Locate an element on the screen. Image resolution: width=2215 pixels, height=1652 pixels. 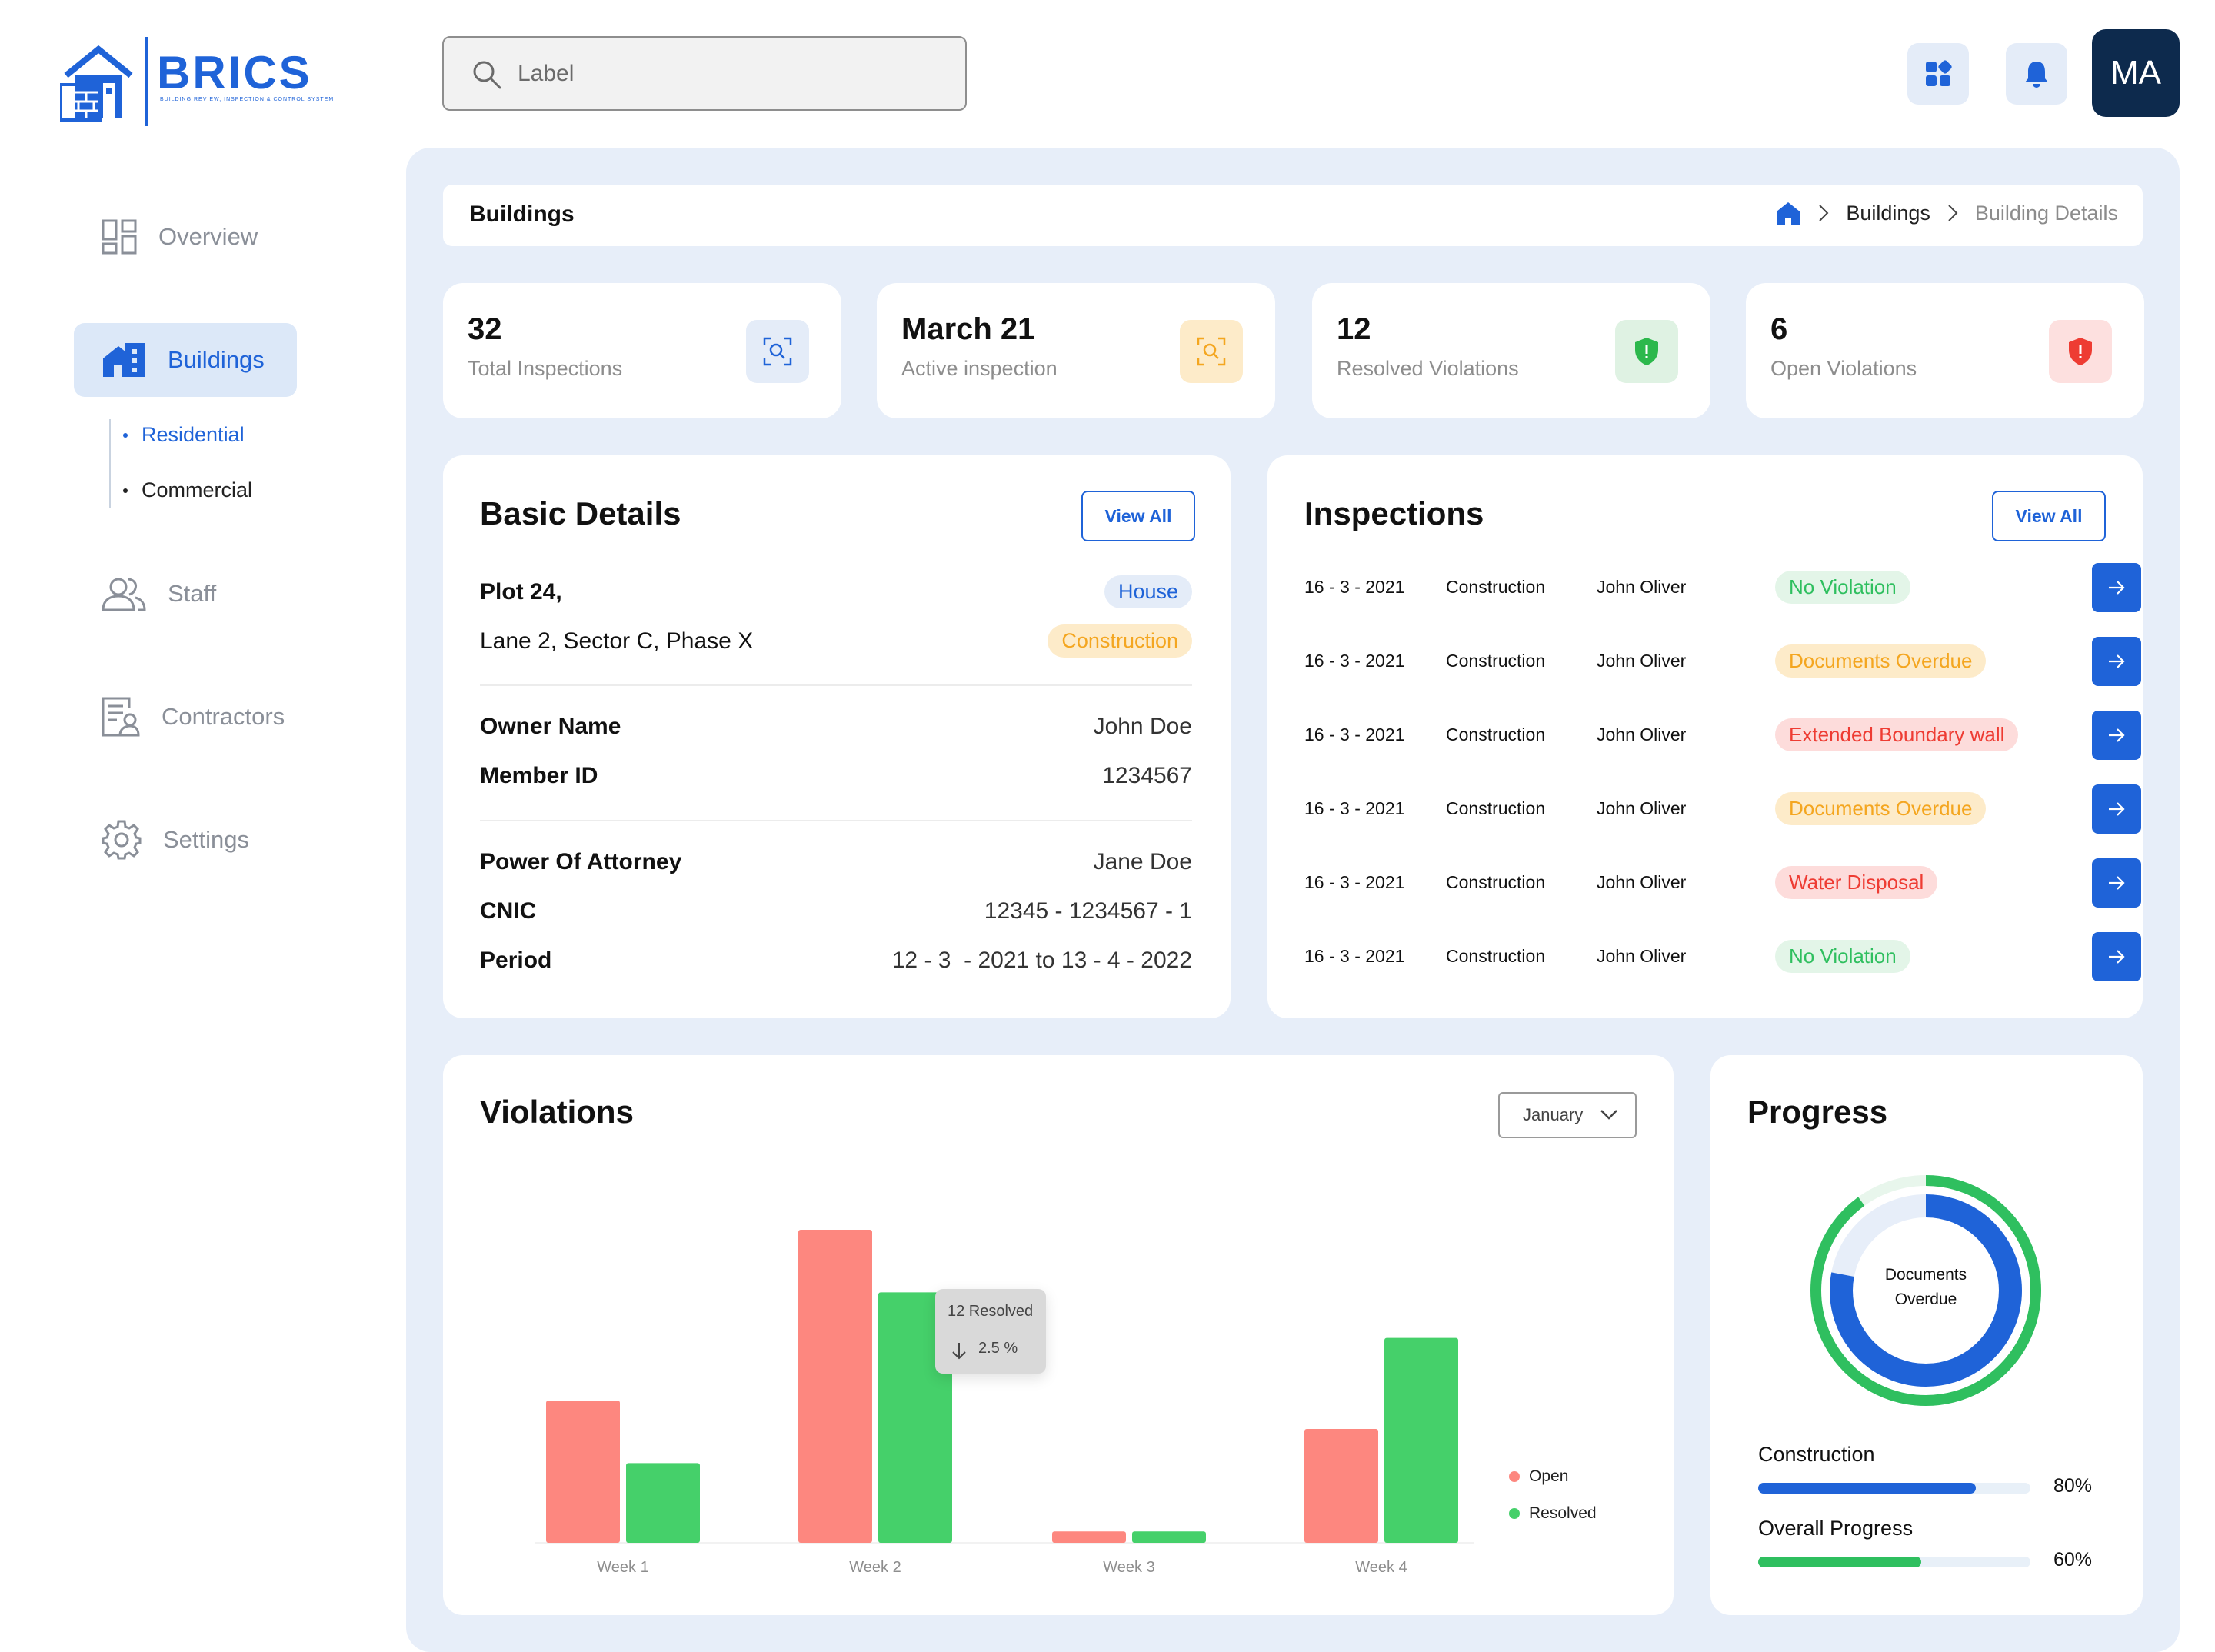
section-title: Progress is located at coordinates (1817, 1112).